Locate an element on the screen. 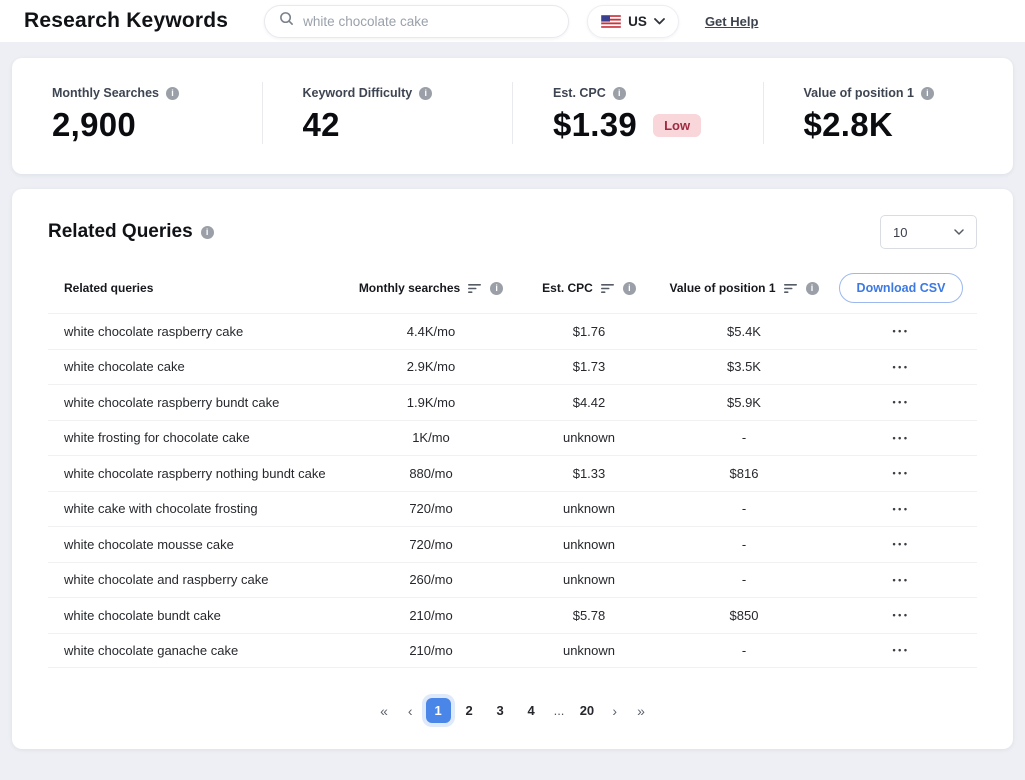 This screenshot has width=1025, height=780. stat-value: $2.8K is located at coordinates (848, 124).